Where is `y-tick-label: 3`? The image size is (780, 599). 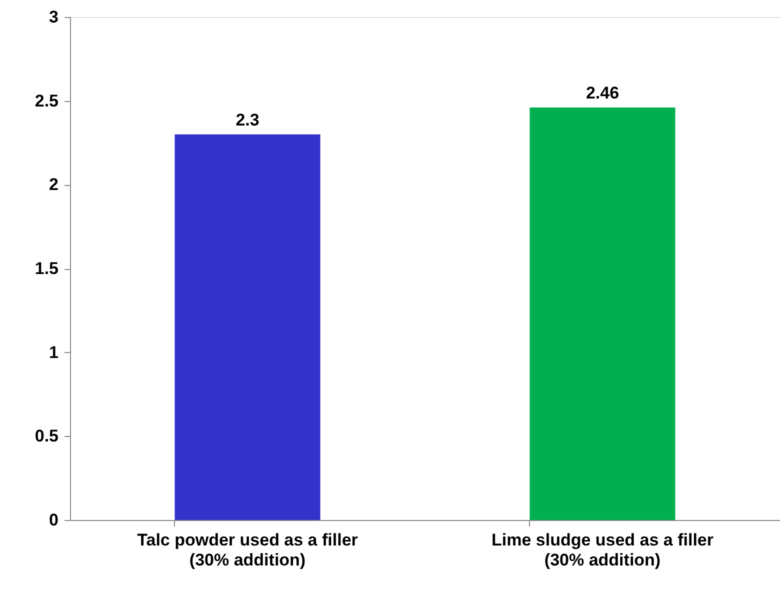 y-tick-label: 3 is located at coordinates (53, 17).